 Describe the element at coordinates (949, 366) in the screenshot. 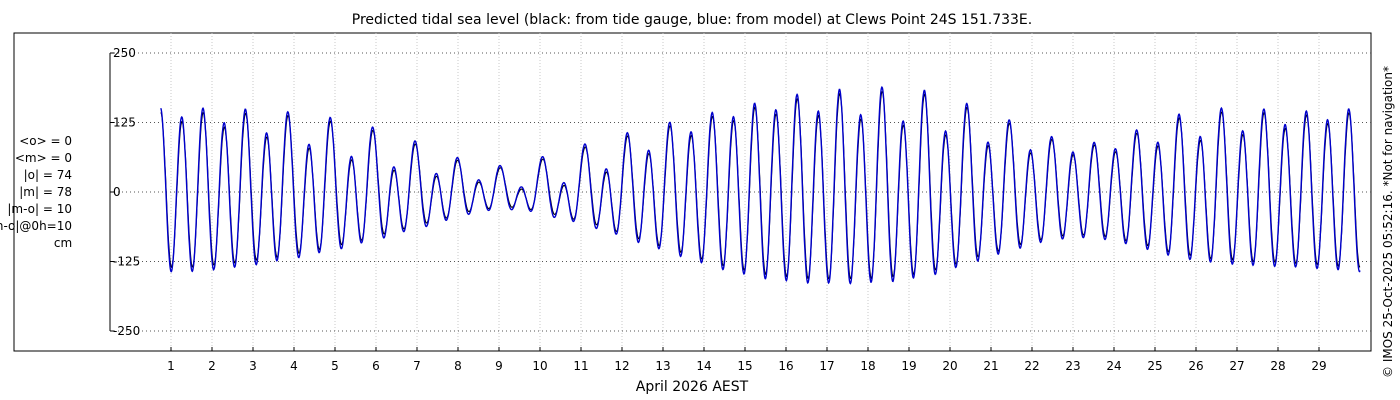

I see `x-tick-label: 20` at that location.